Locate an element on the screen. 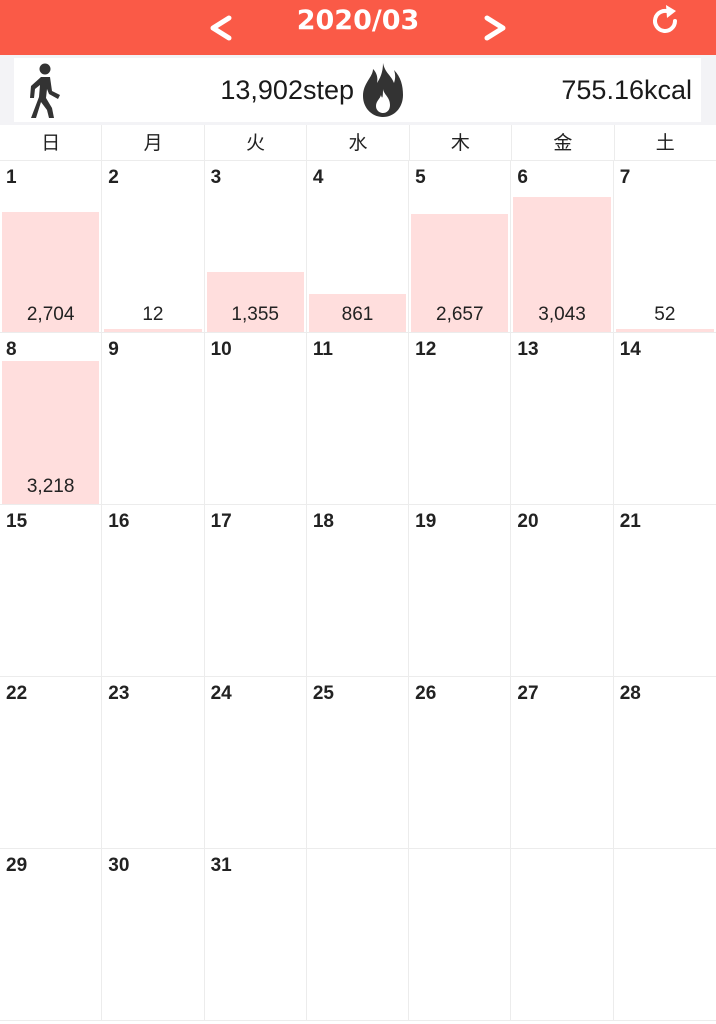 The height and width of the screenshot is (1024, 716). day-cell: 4 861 is located at coordinates (358, 247).